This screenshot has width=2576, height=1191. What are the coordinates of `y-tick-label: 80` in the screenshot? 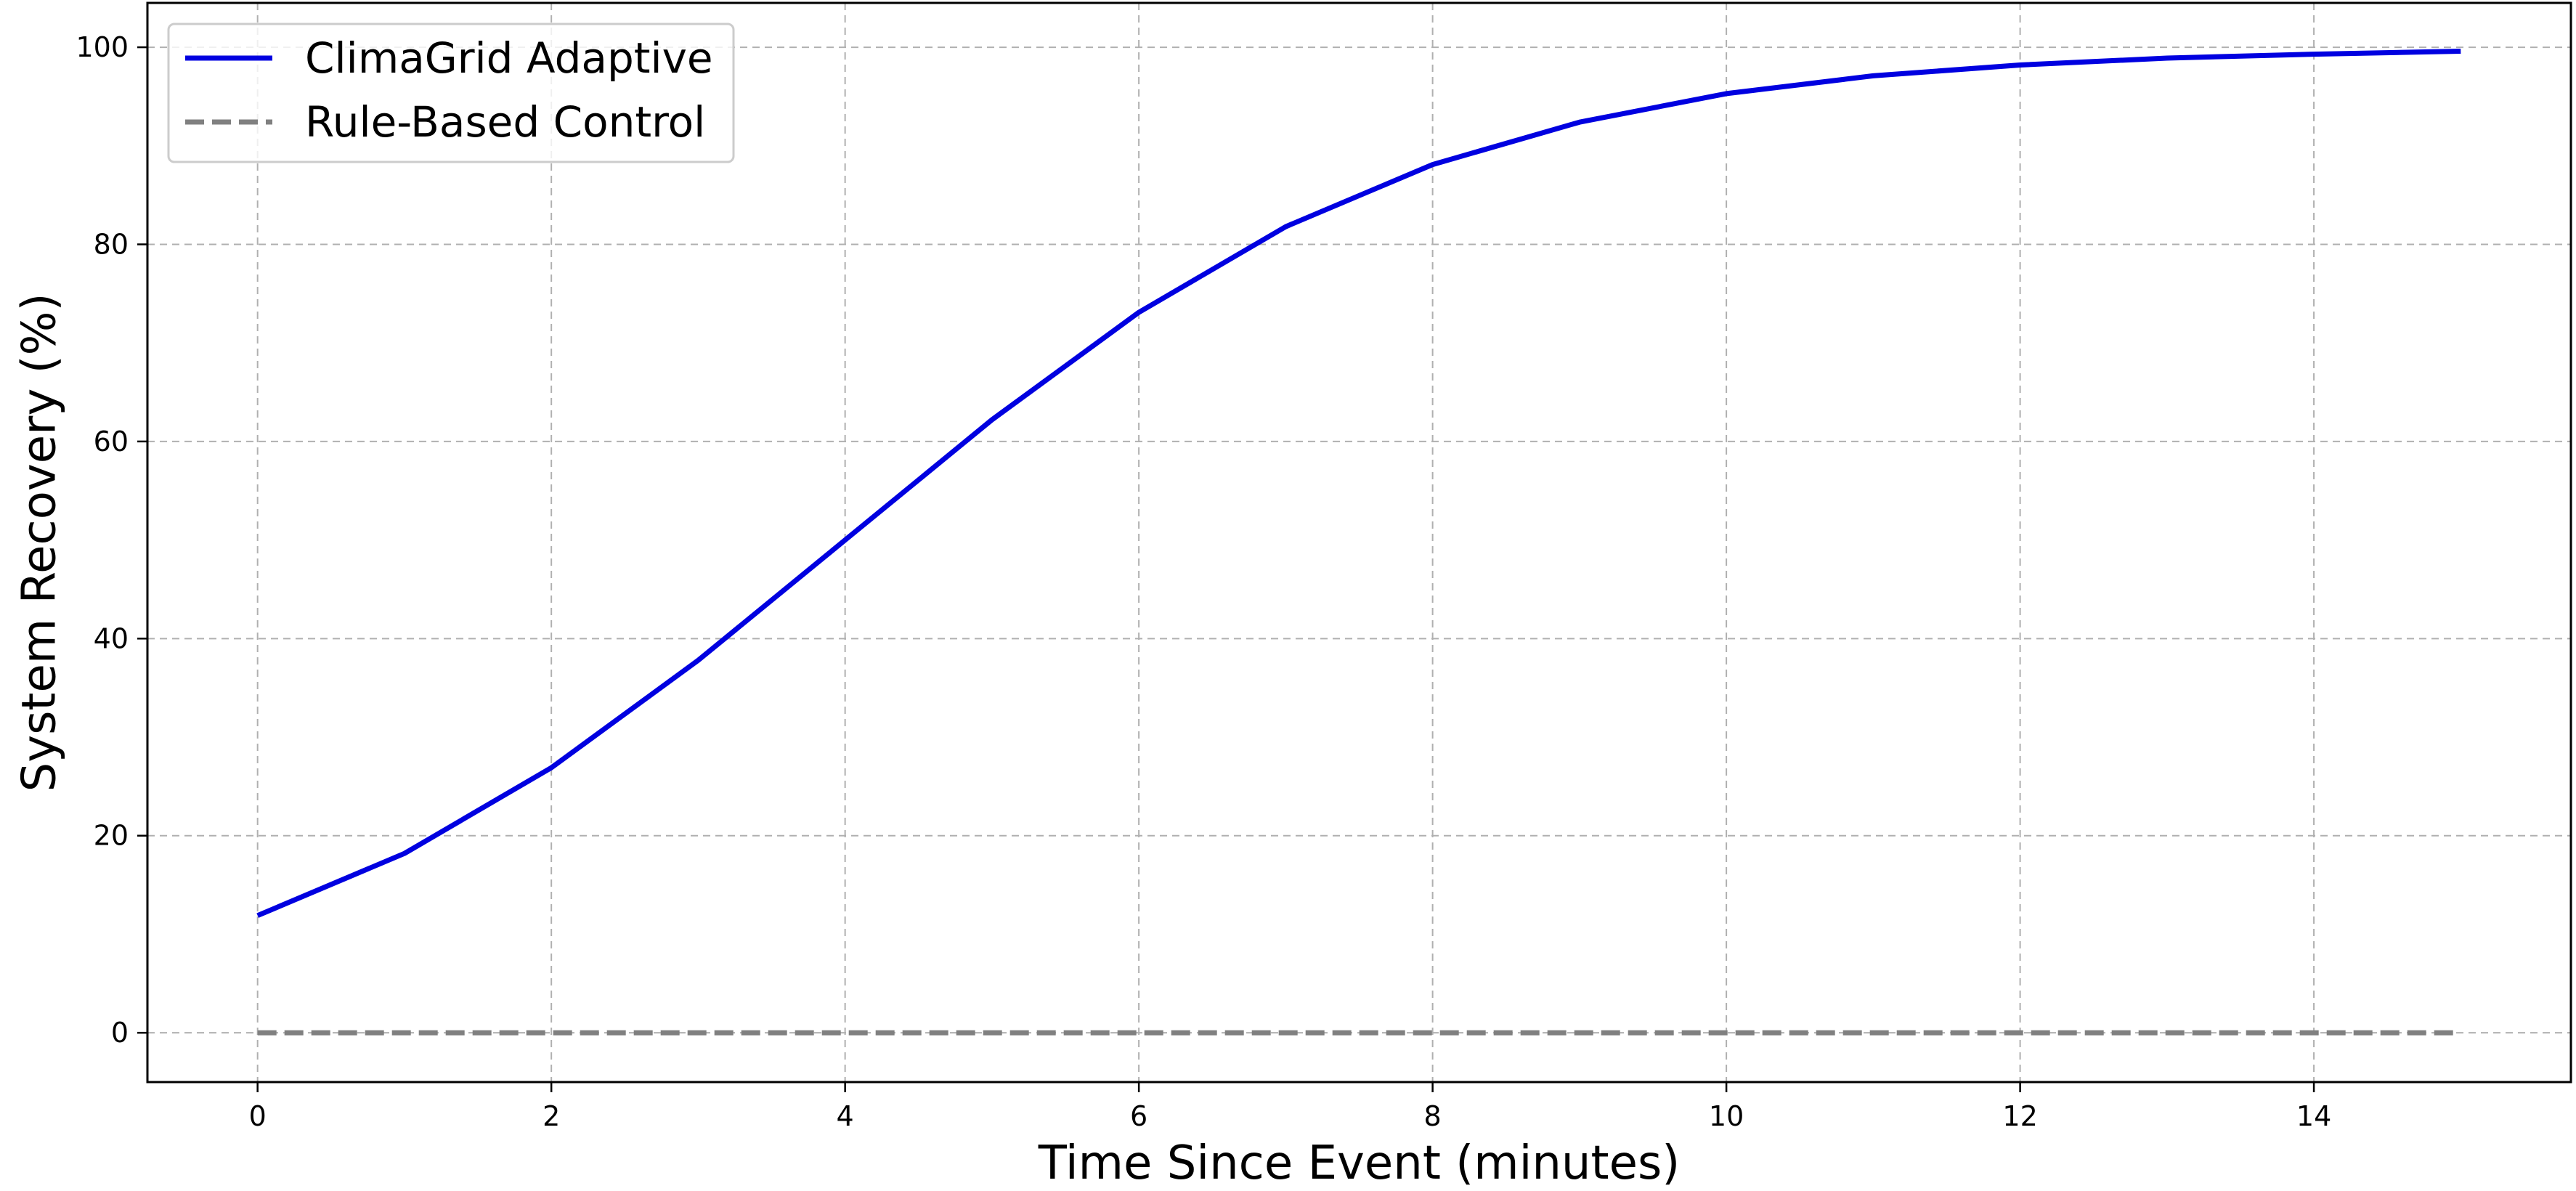 It's located at (112, 244).